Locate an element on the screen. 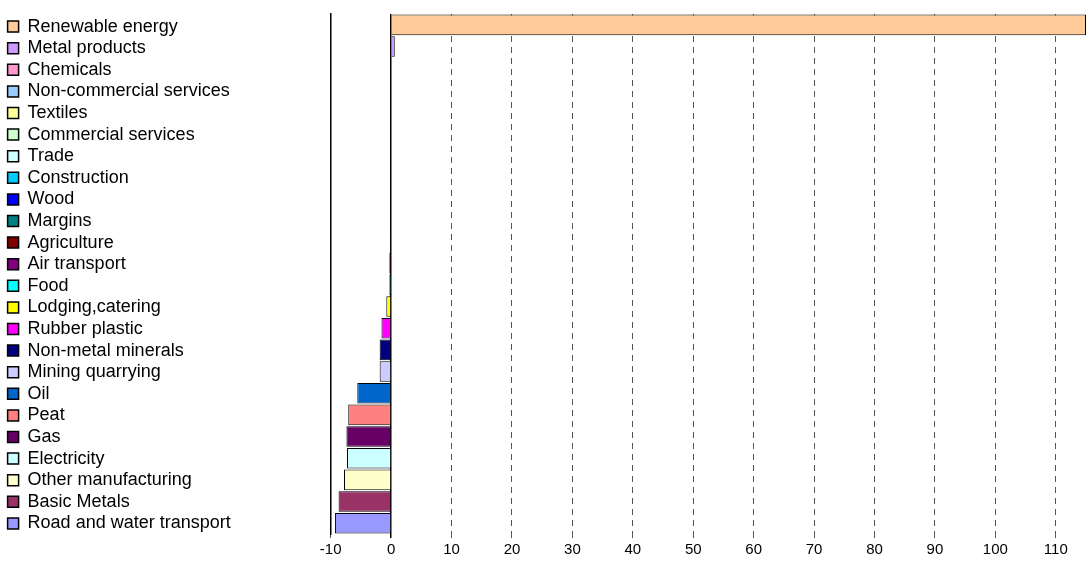 This screenshot has width=1088, height=564. legend-label: Margins is located at coordinates (59, 219).